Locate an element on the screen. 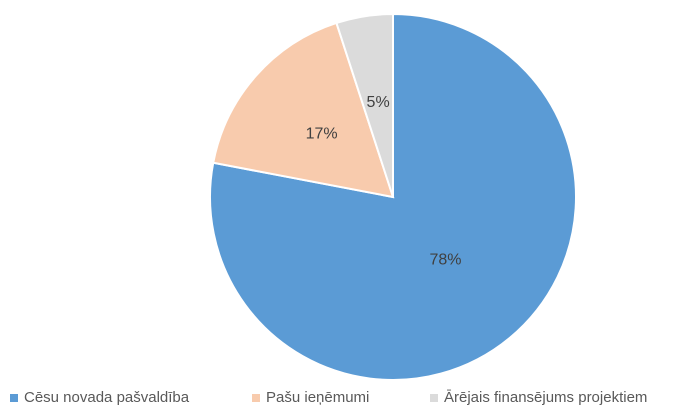 This screenshot has width=688, height=408. legend-label: Pašu ieņēmumi is located at coordinates (317, 397).